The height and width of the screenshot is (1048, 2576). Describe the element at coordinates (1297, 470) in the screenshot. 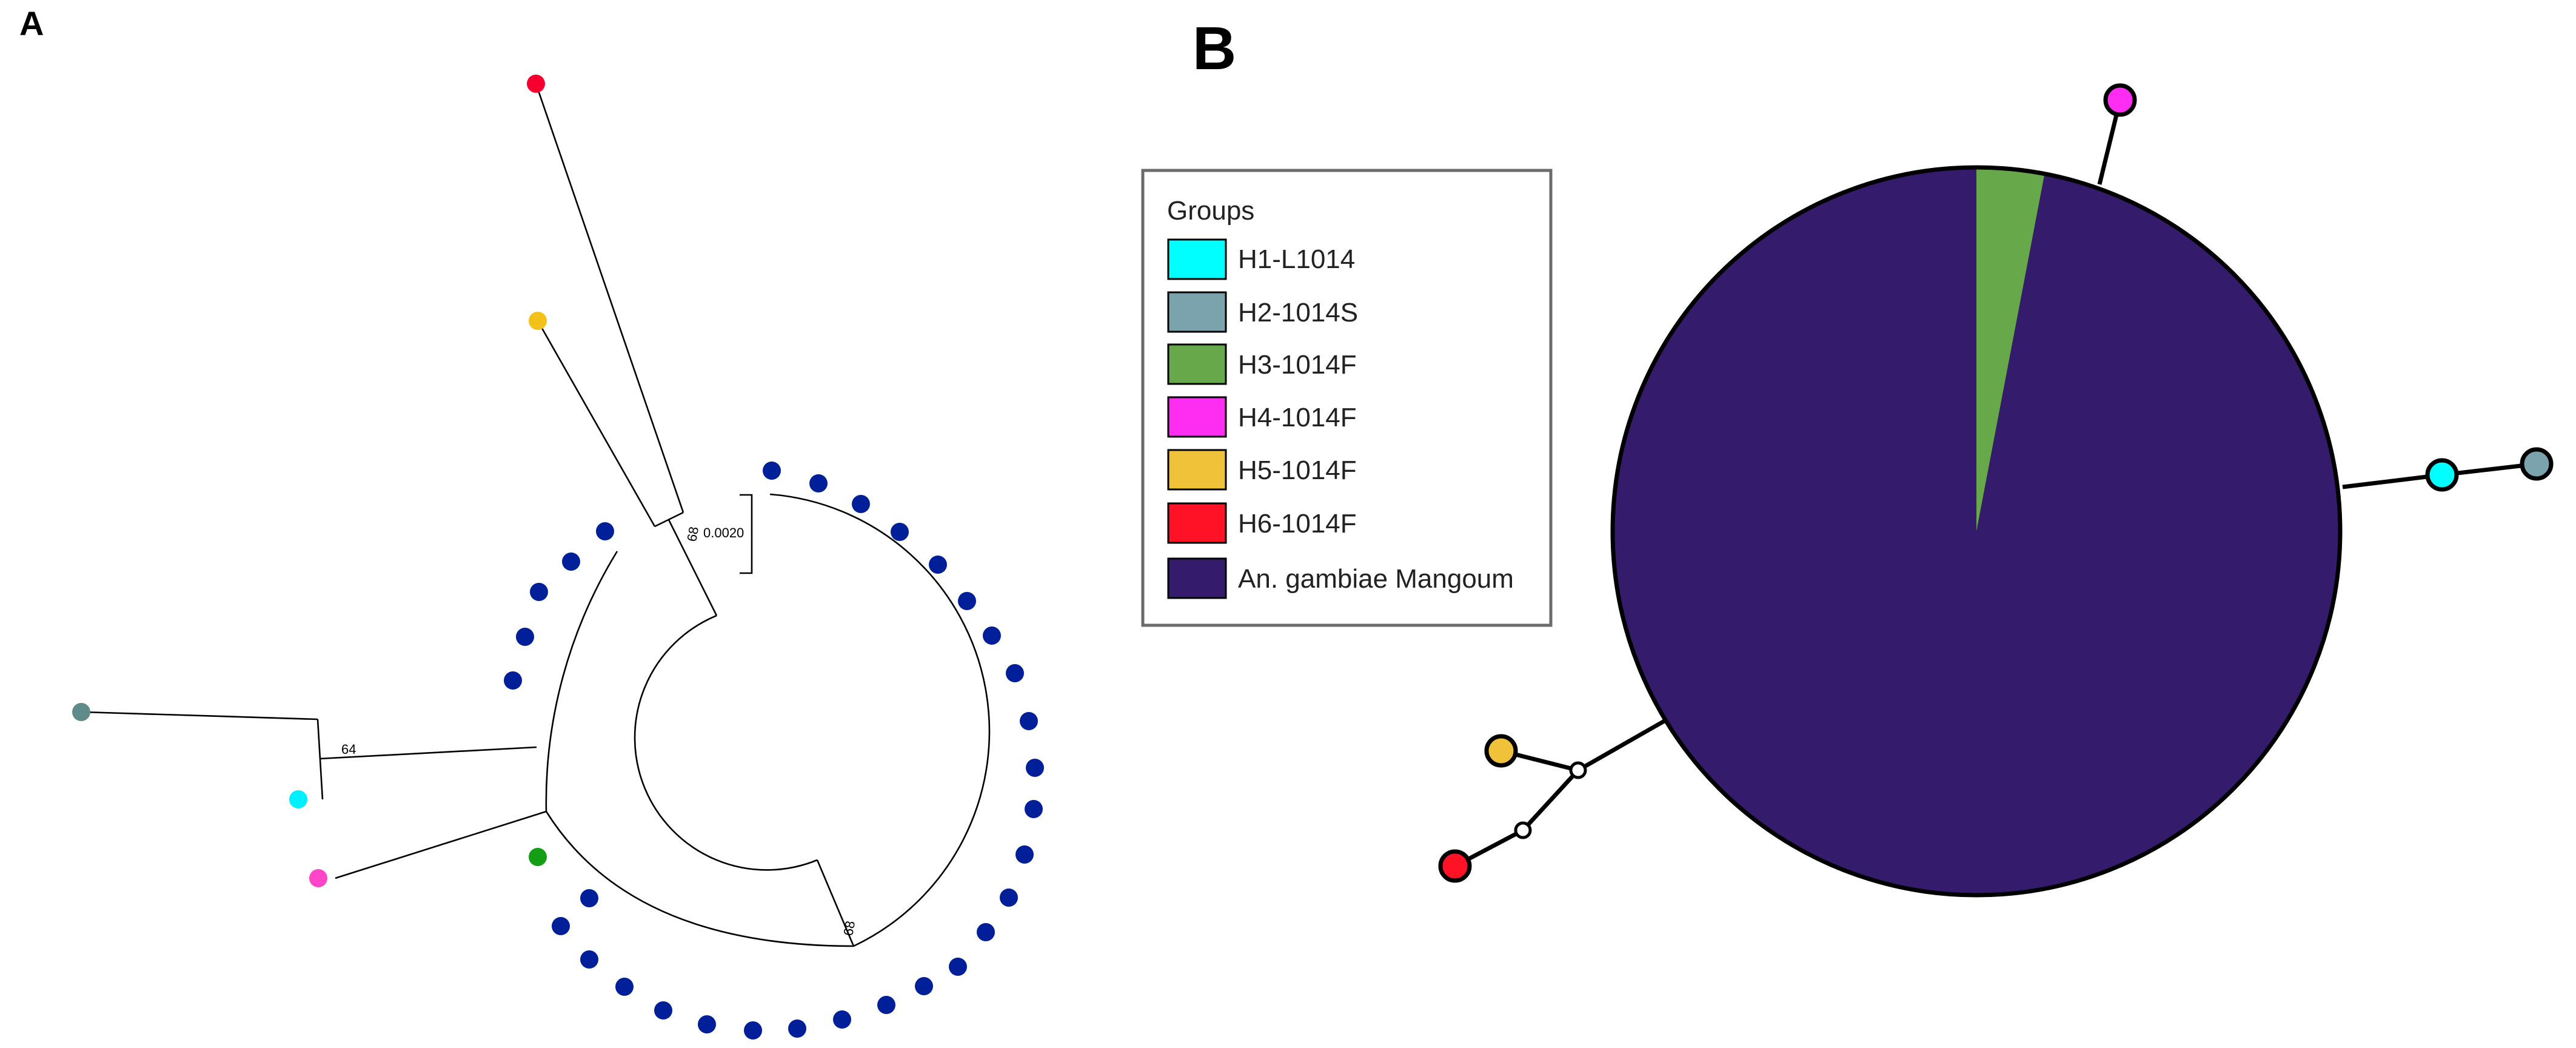

I see `legend-label-h5: H5-1014F` at that location.